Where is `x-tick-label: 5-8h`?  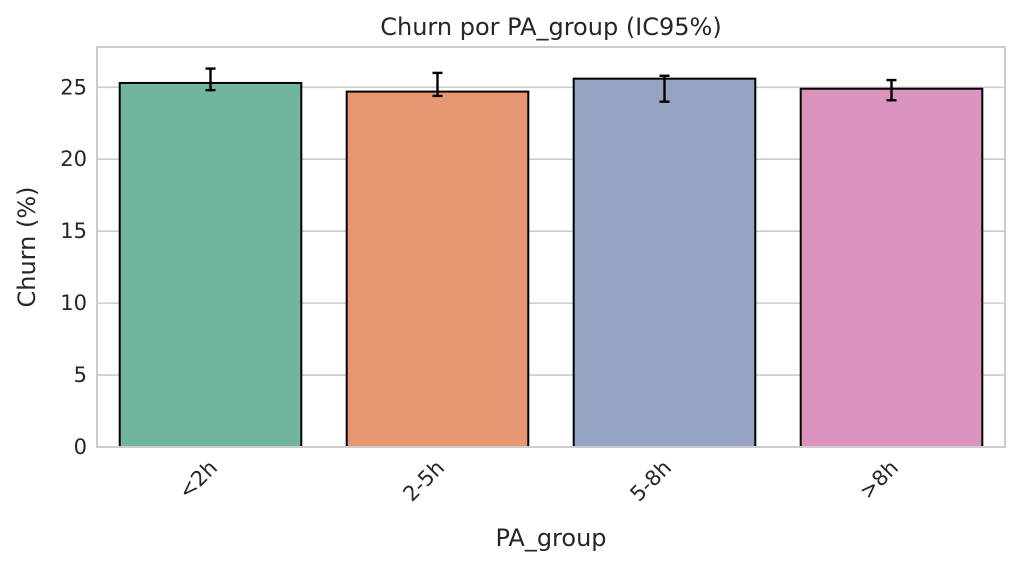 x-tick-label: 5-8h is located at coordinates (650, 481).